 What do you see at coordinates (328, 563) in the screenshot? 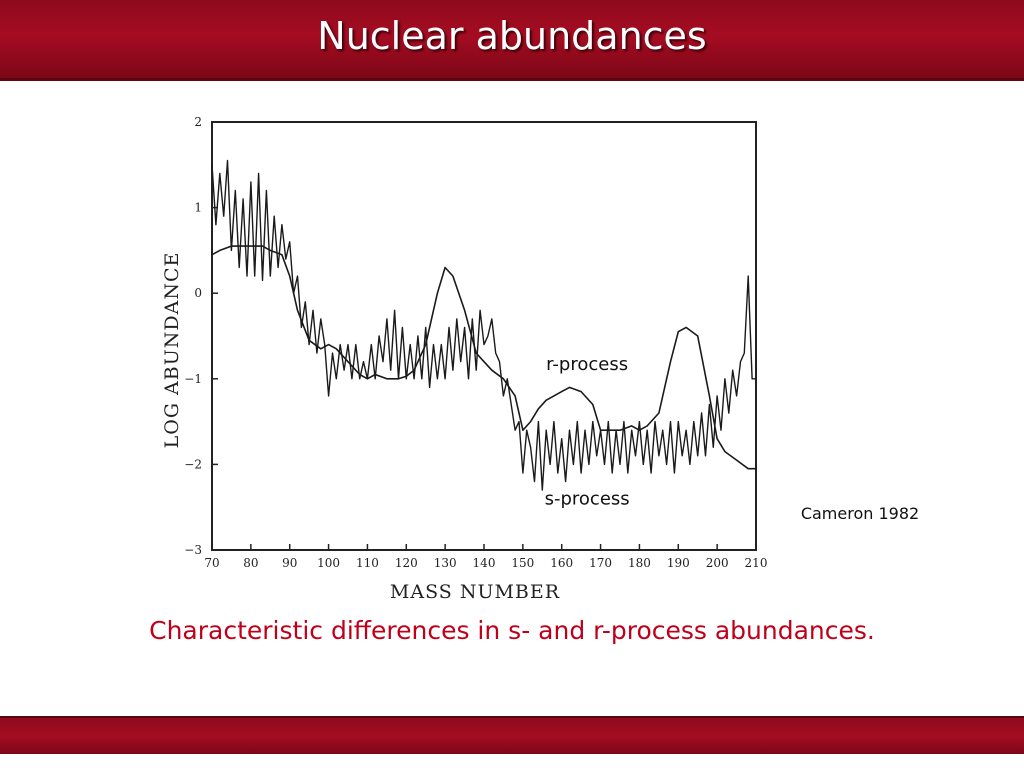
I see `x-tick-label: 100` at bounding box center [328, 563].